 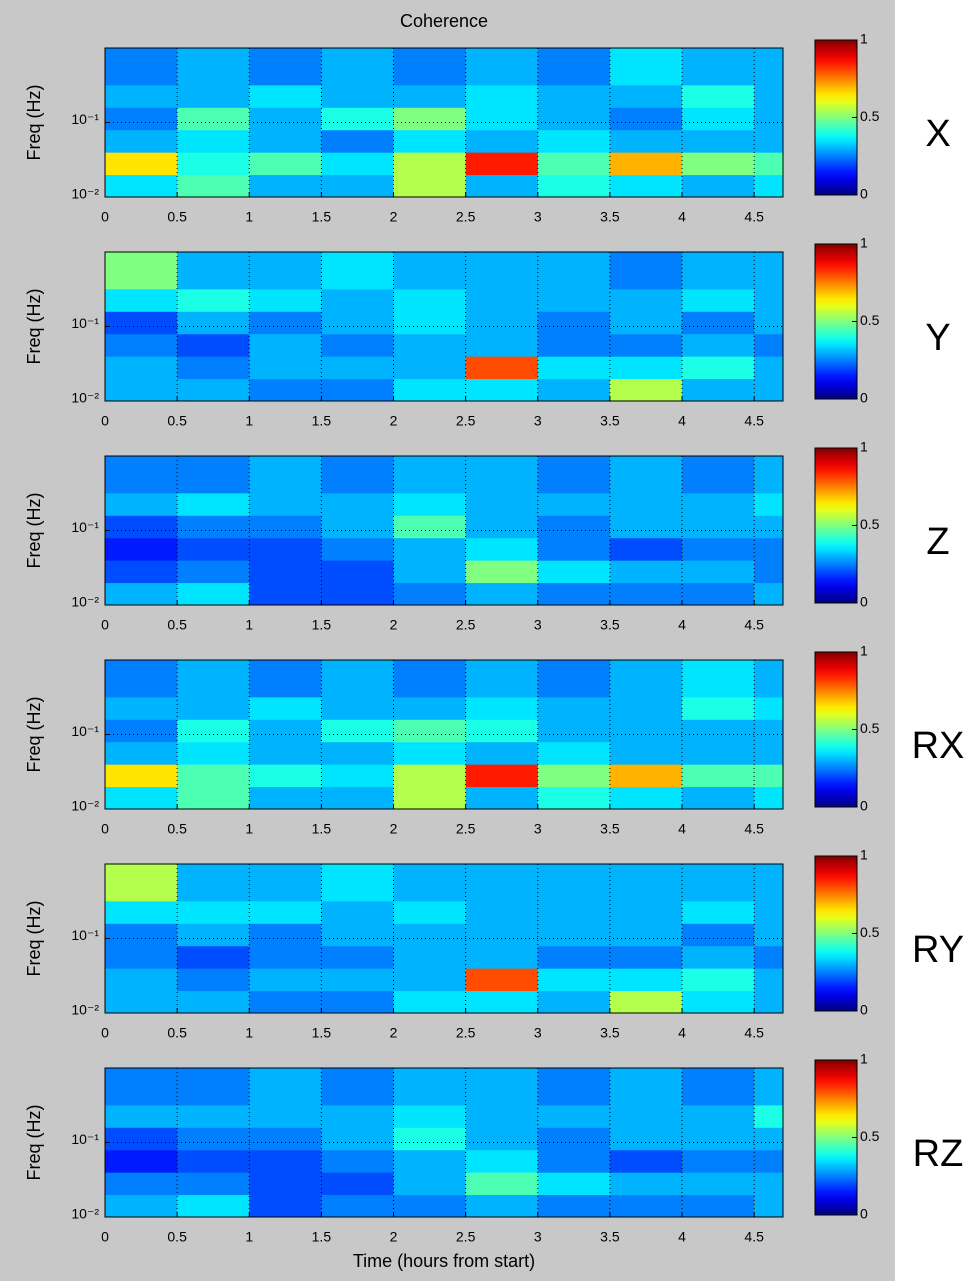 What do you see at coordinates (444, 21) in the screenshot?
I see `chart-title: Coherence` at bounding box center [444, 21].